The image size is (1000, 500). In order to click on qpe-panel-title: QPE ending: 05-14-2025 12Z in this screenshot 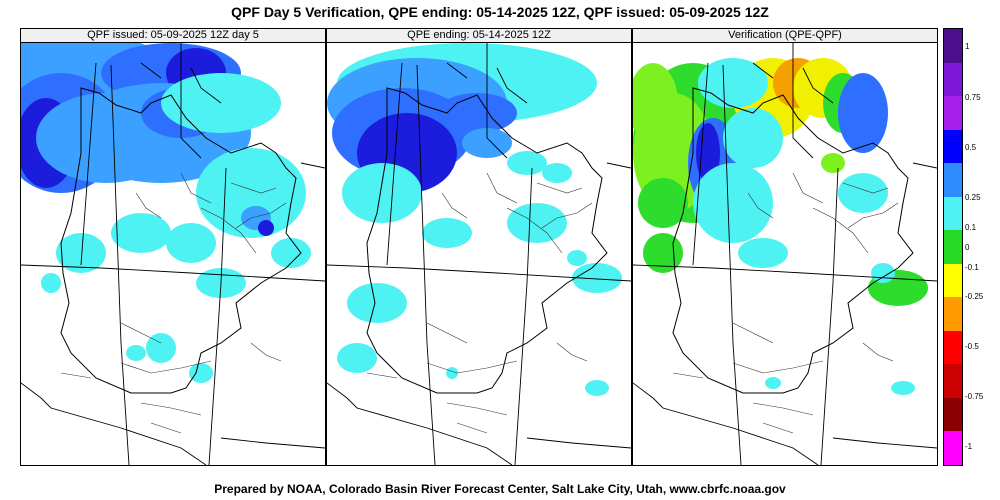, I will do `click(479, 36)`.